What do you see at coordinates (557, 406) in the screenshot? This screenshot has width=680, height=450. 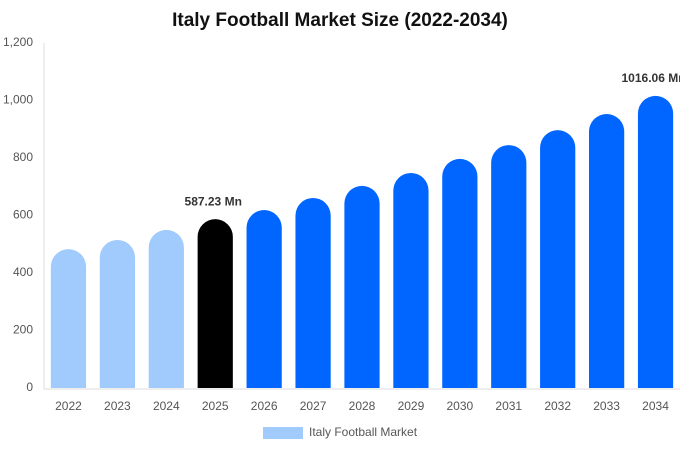 I see `x-tick-label: 2032` at bounding box center [557, 406].